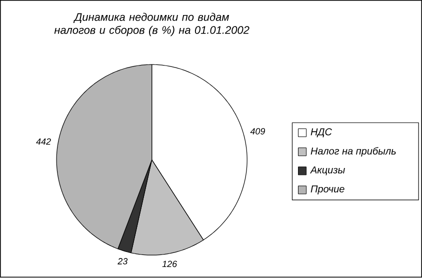 The width and height of the screenshot is (422, 278). I want to click on data-label: 126, so click(170, 264).